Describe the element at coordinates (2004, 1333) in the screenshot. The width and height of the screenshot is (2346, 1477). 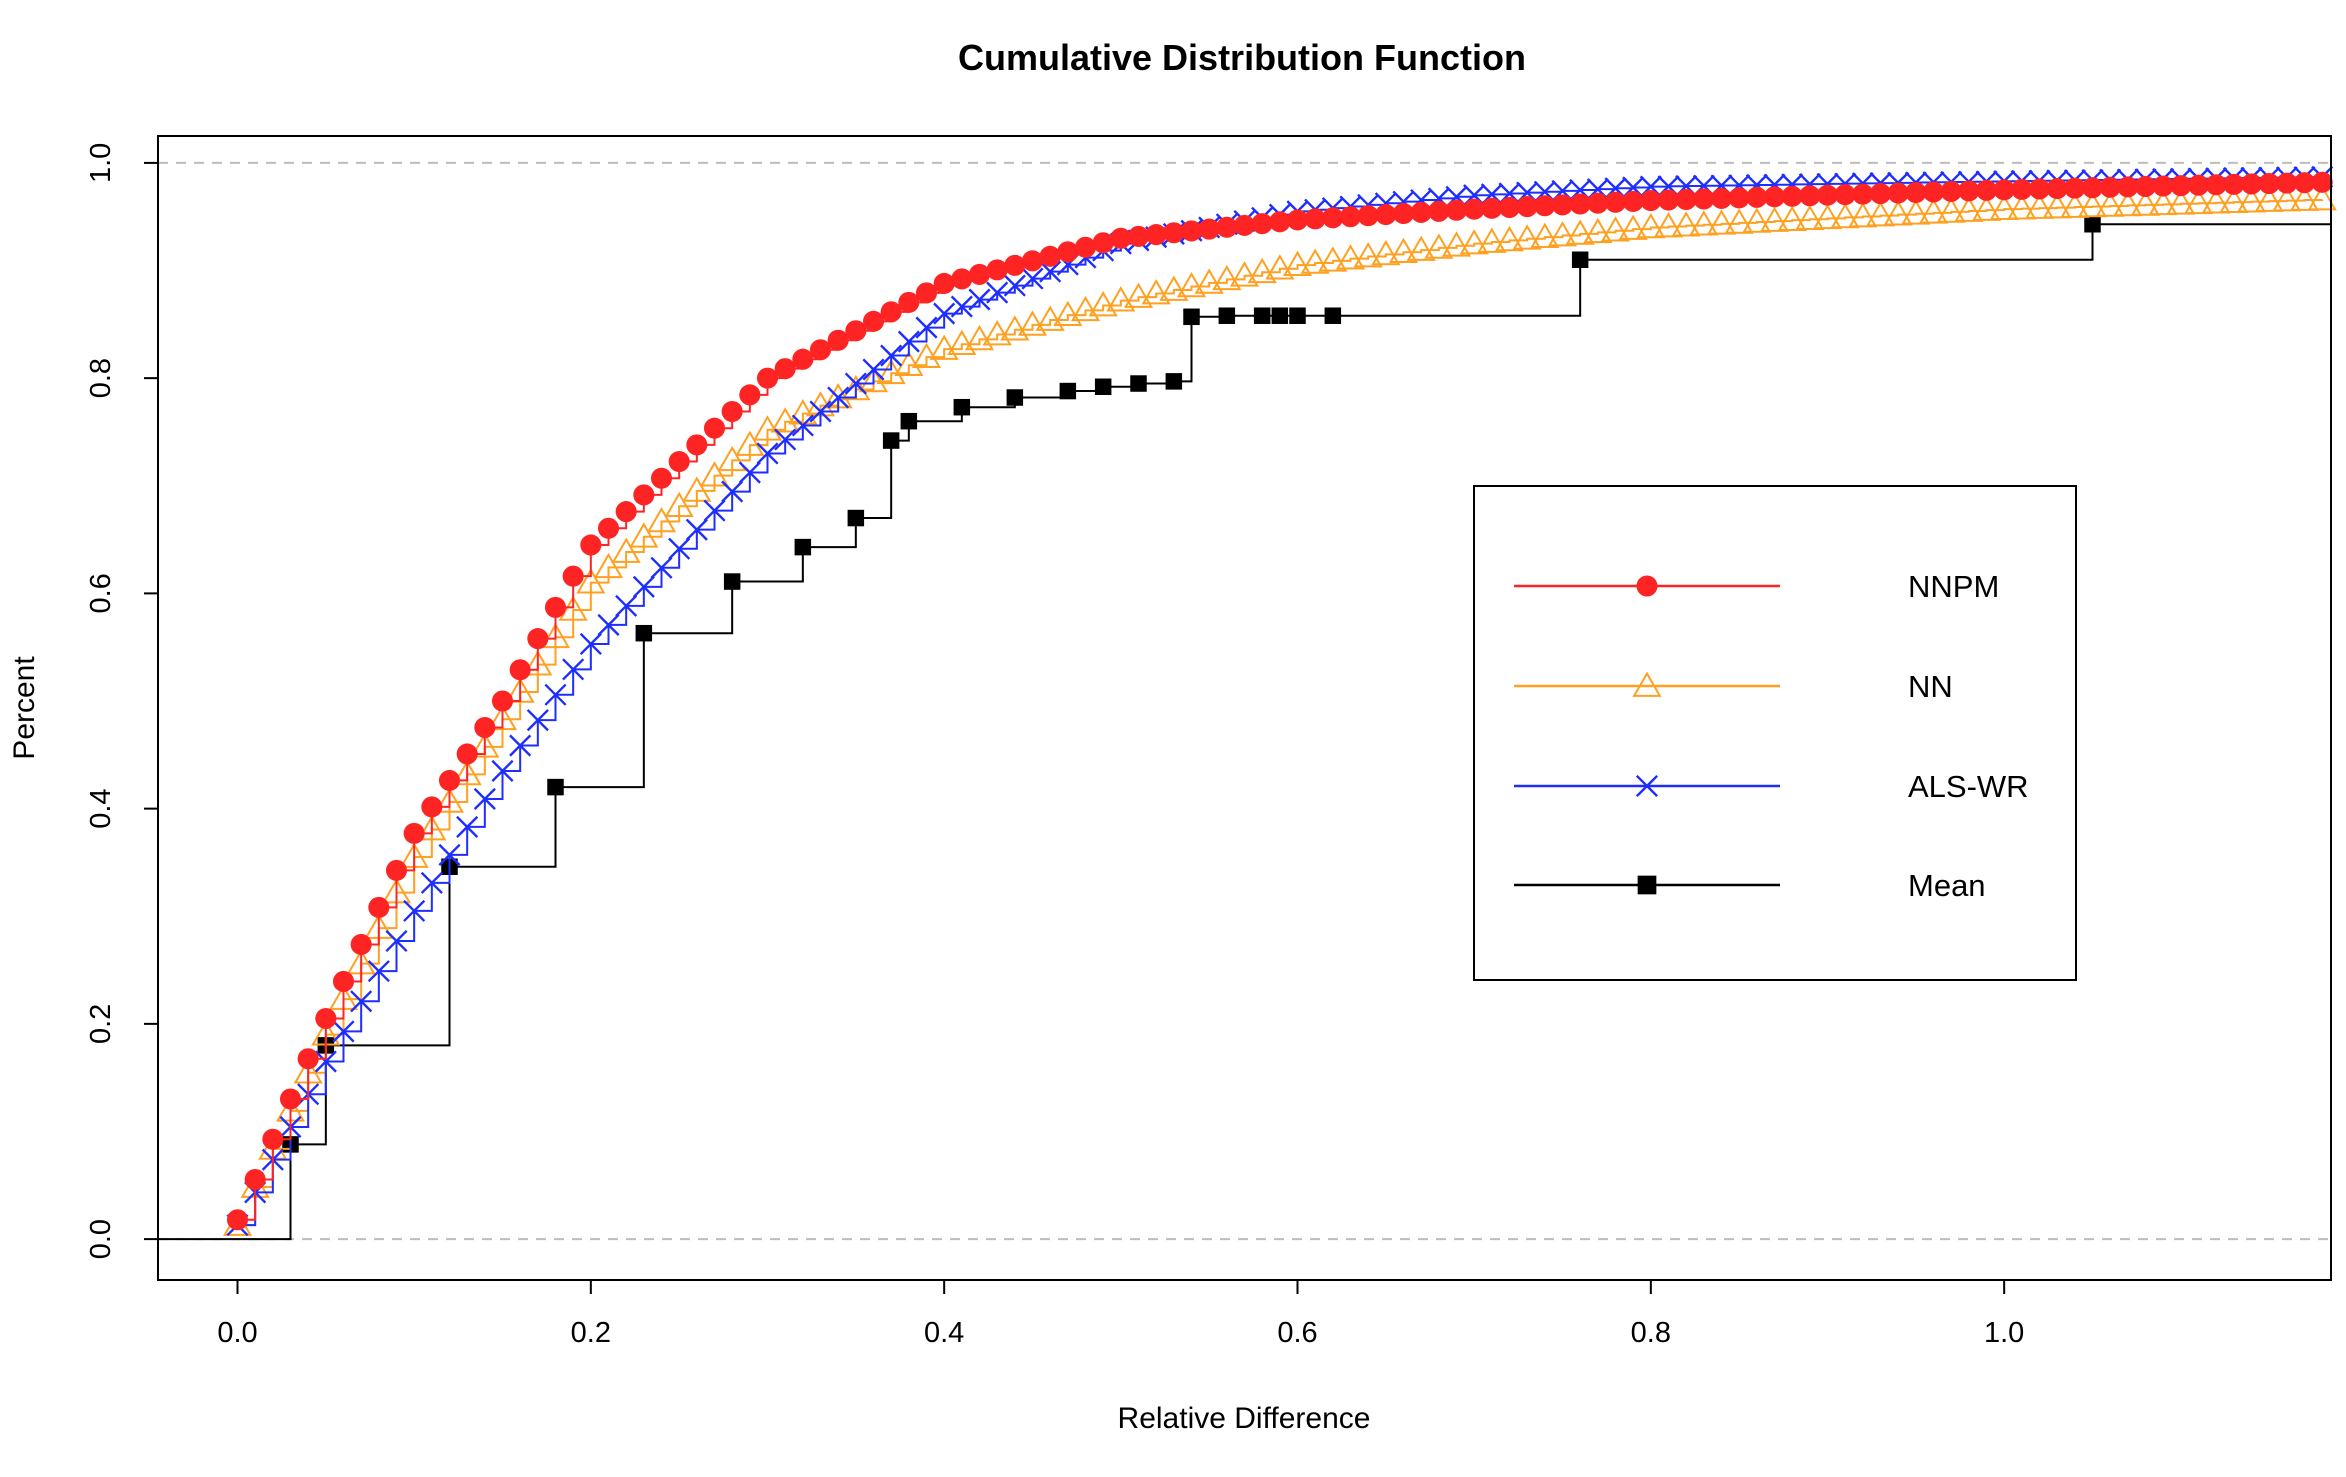
I see `x-tick-label: 1.0` at that location.